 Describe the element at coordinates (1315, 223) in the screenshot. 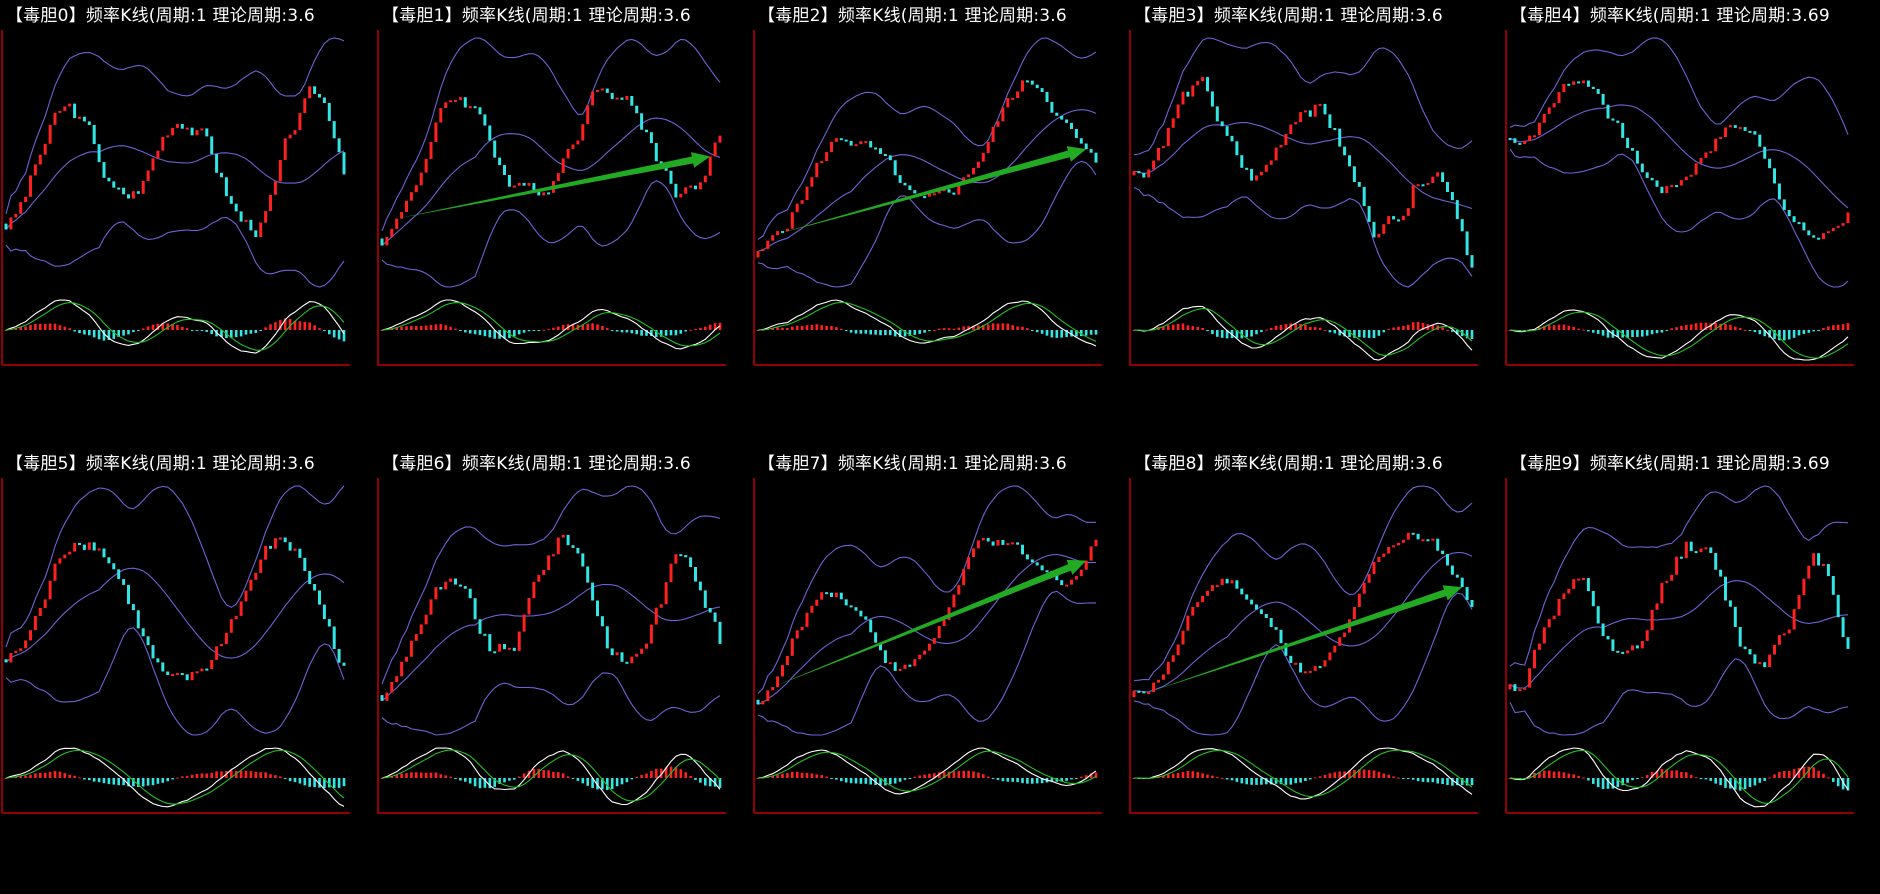

I see `chart-panel-3: 【毒胆3】频率K线(周期:1 理论周期:3.6` at that location.